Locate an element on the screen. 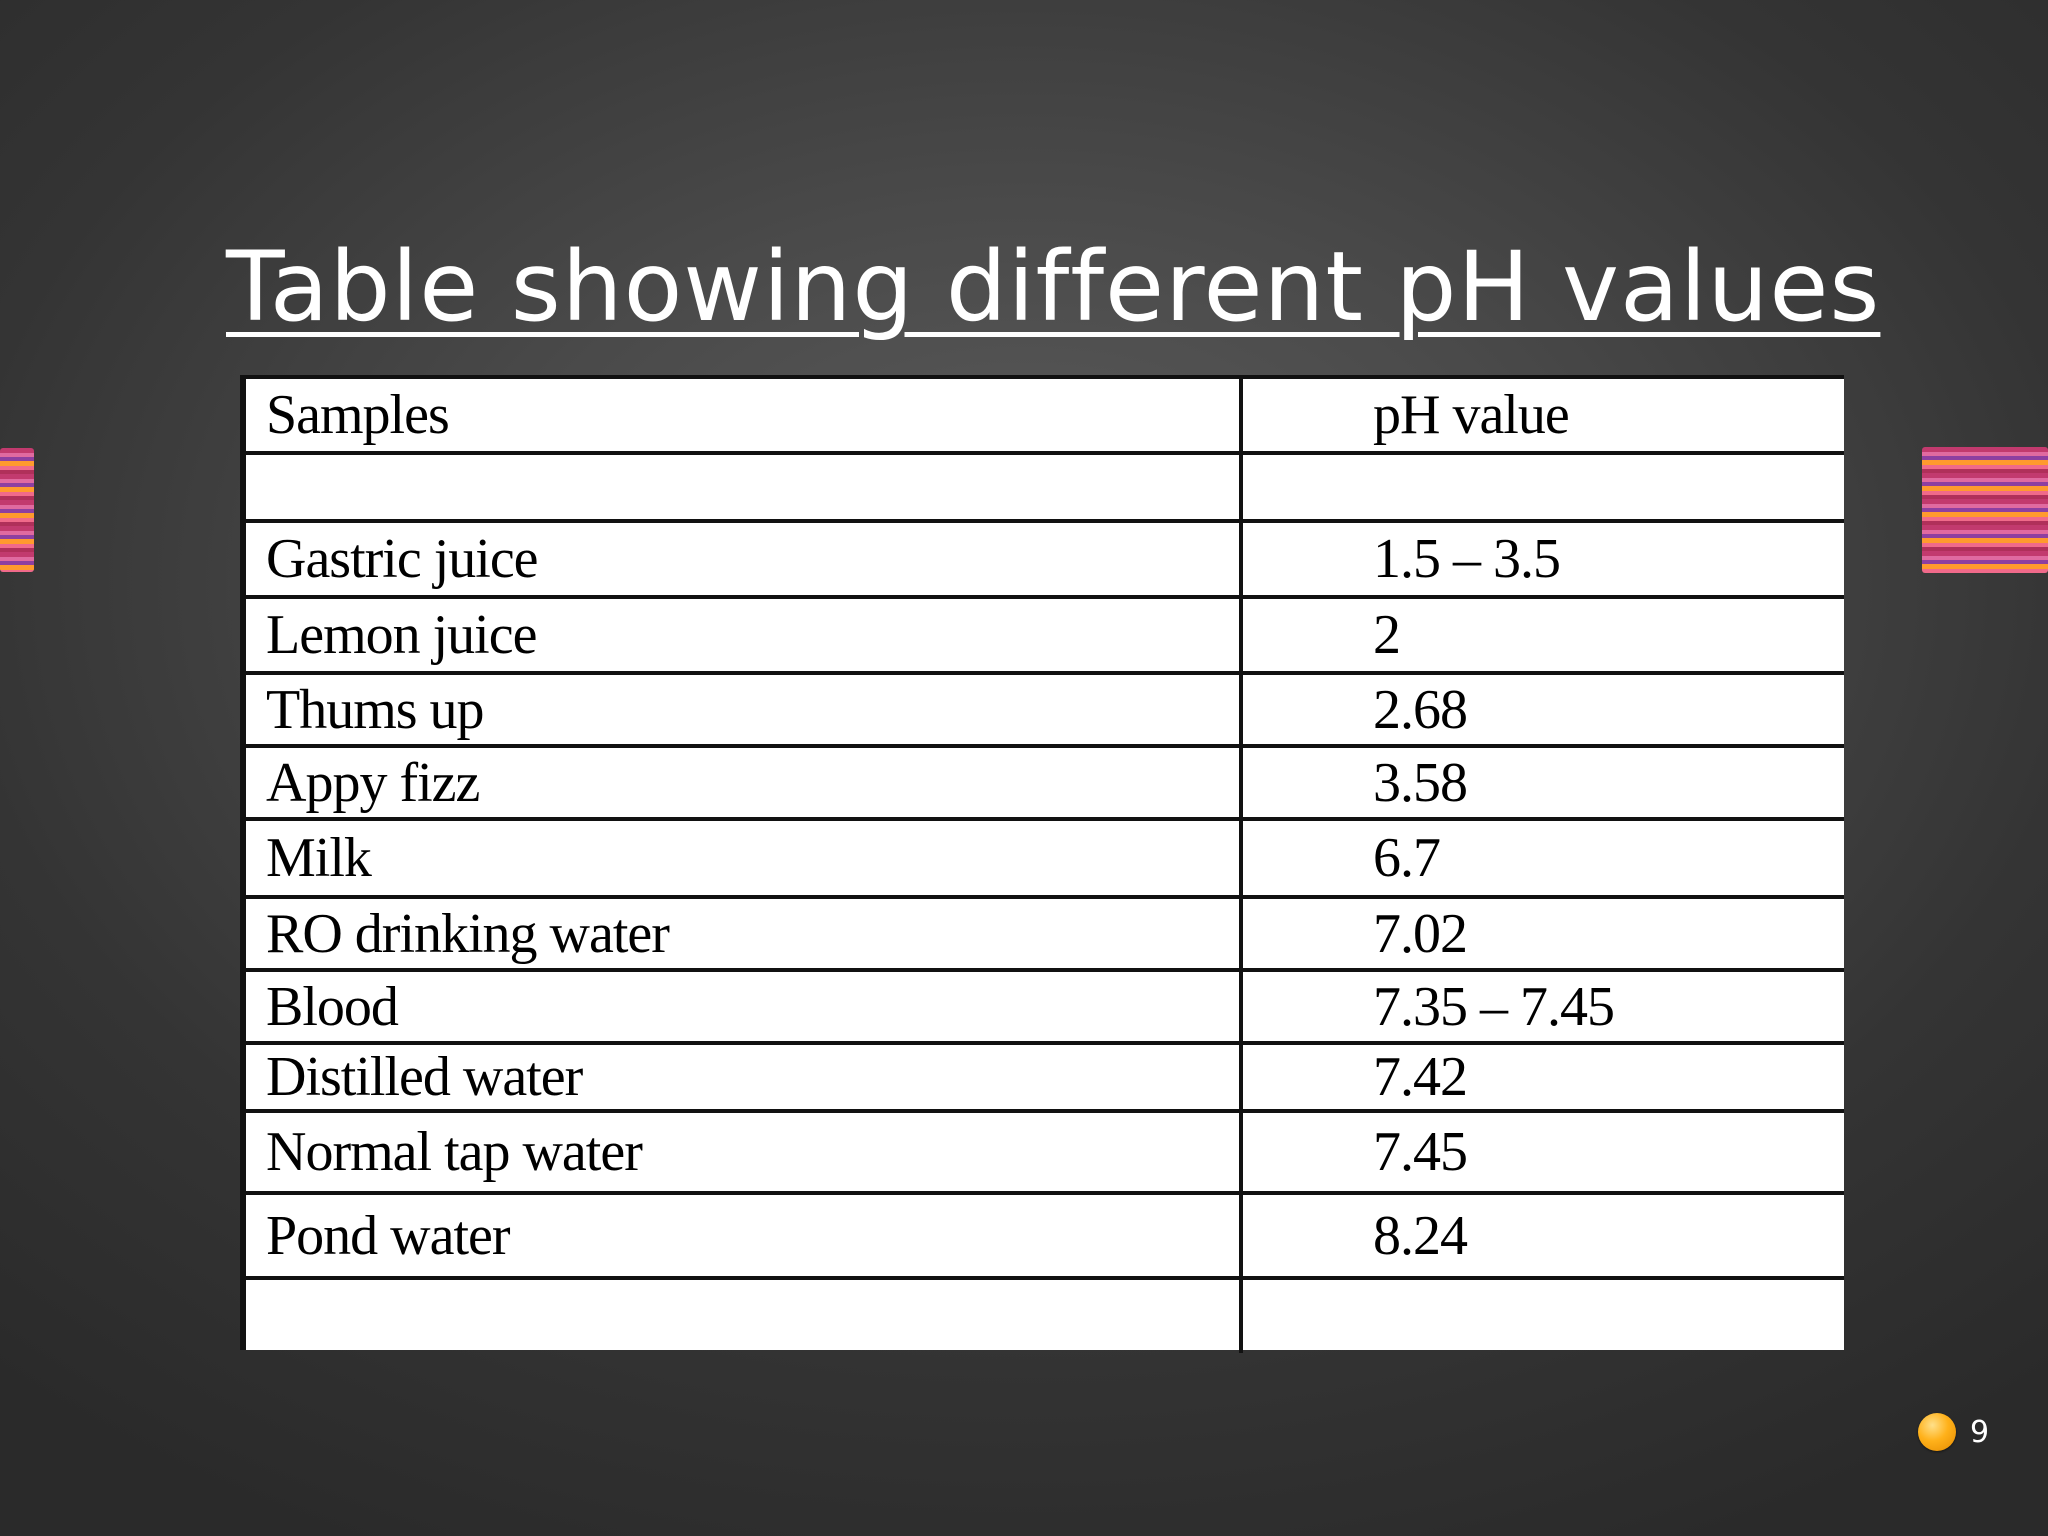  left-stripe-decoration-icon is located at coordinates (17, 510).